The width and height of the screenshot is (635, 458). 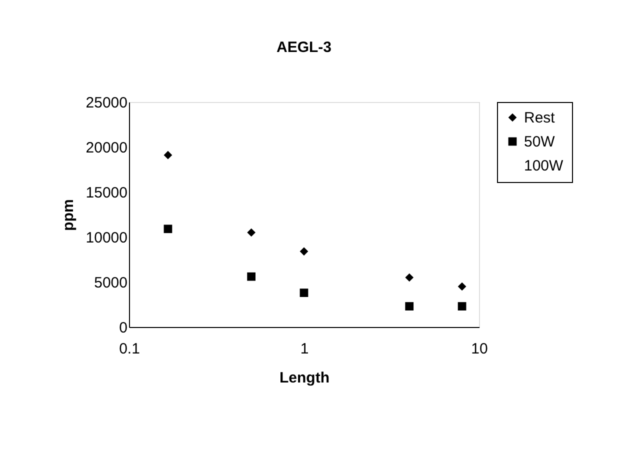 I want to click on text: 100W, so click(x=544, y=166).